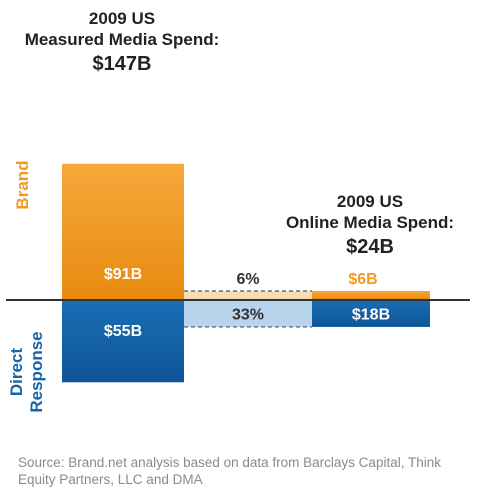  What do you see at coordinates (123, 331) in the screenshot?
I see `label-measured-direct-response: $55B` at bounding box center [123, 331].